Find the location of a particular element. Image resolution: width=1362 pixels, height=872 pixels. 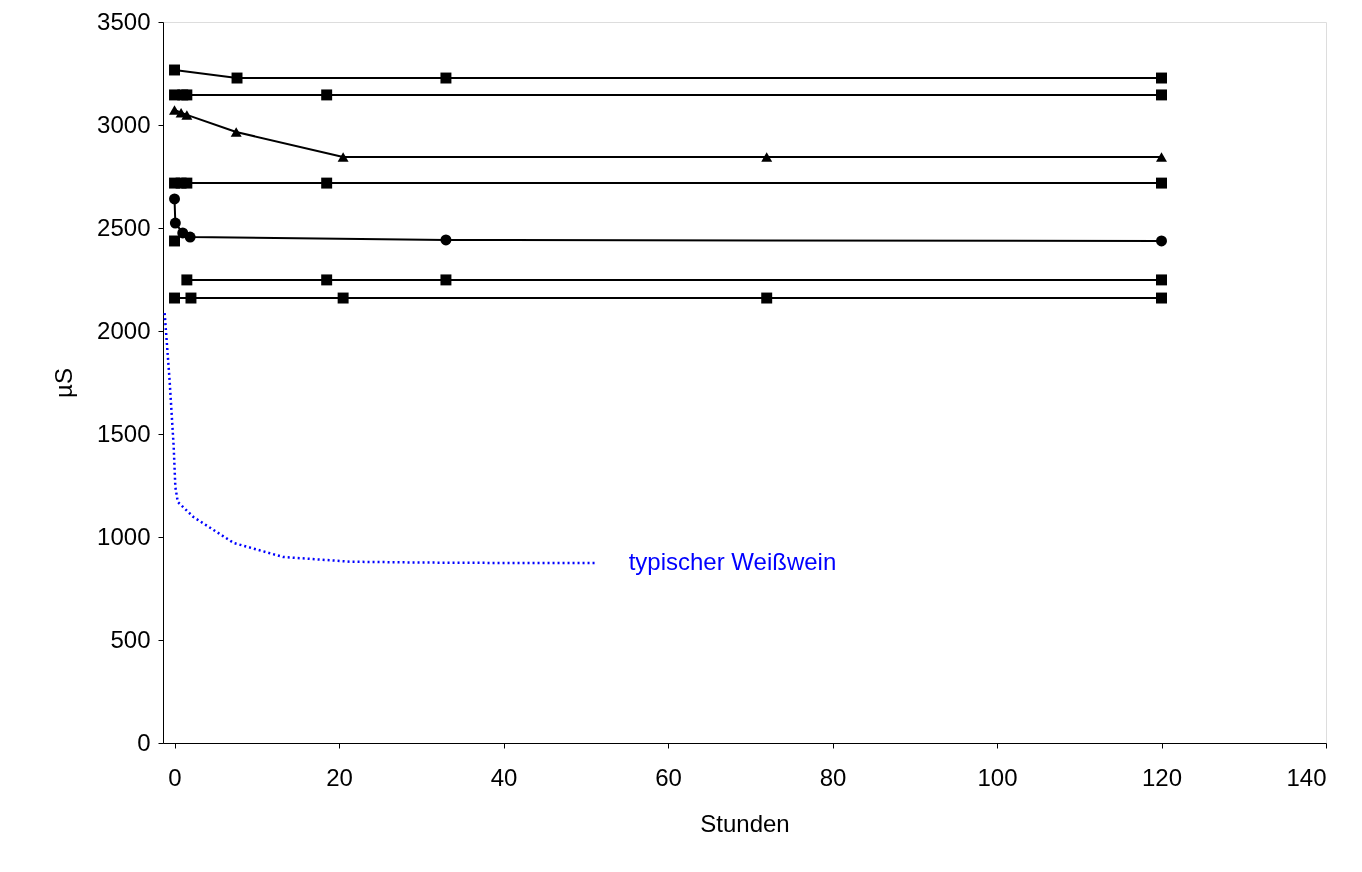

x-tick-label: 60 is located at coordinates (668, 777).